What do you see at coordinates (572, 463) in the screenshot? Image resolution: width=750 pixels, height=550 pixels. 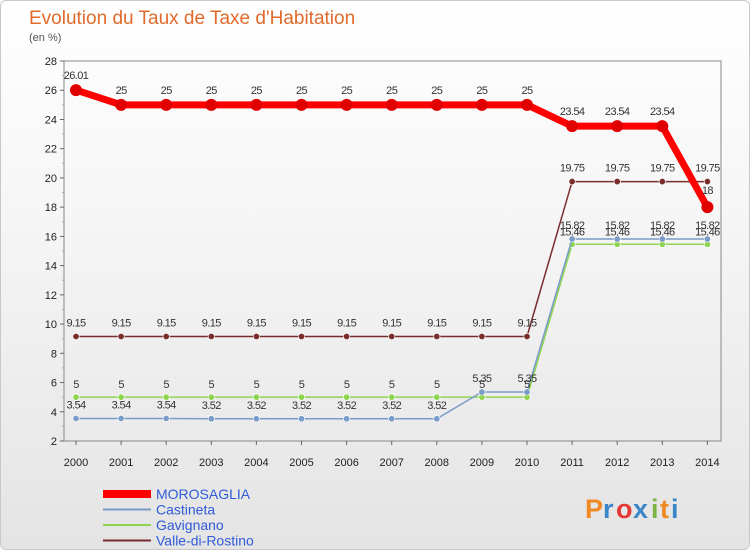 I see `x-tick-label: 2011` at bounding box center [572, 463].